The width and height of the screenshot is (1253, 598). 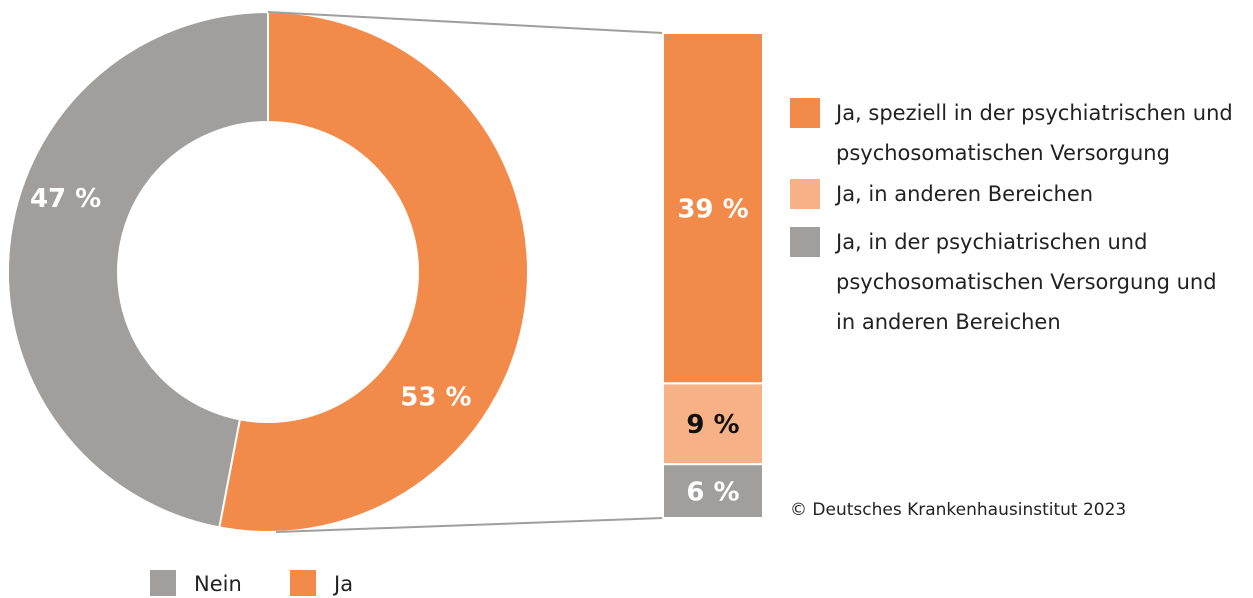 I want to click on segment-label: 39 %, so click(x=712, y=210).